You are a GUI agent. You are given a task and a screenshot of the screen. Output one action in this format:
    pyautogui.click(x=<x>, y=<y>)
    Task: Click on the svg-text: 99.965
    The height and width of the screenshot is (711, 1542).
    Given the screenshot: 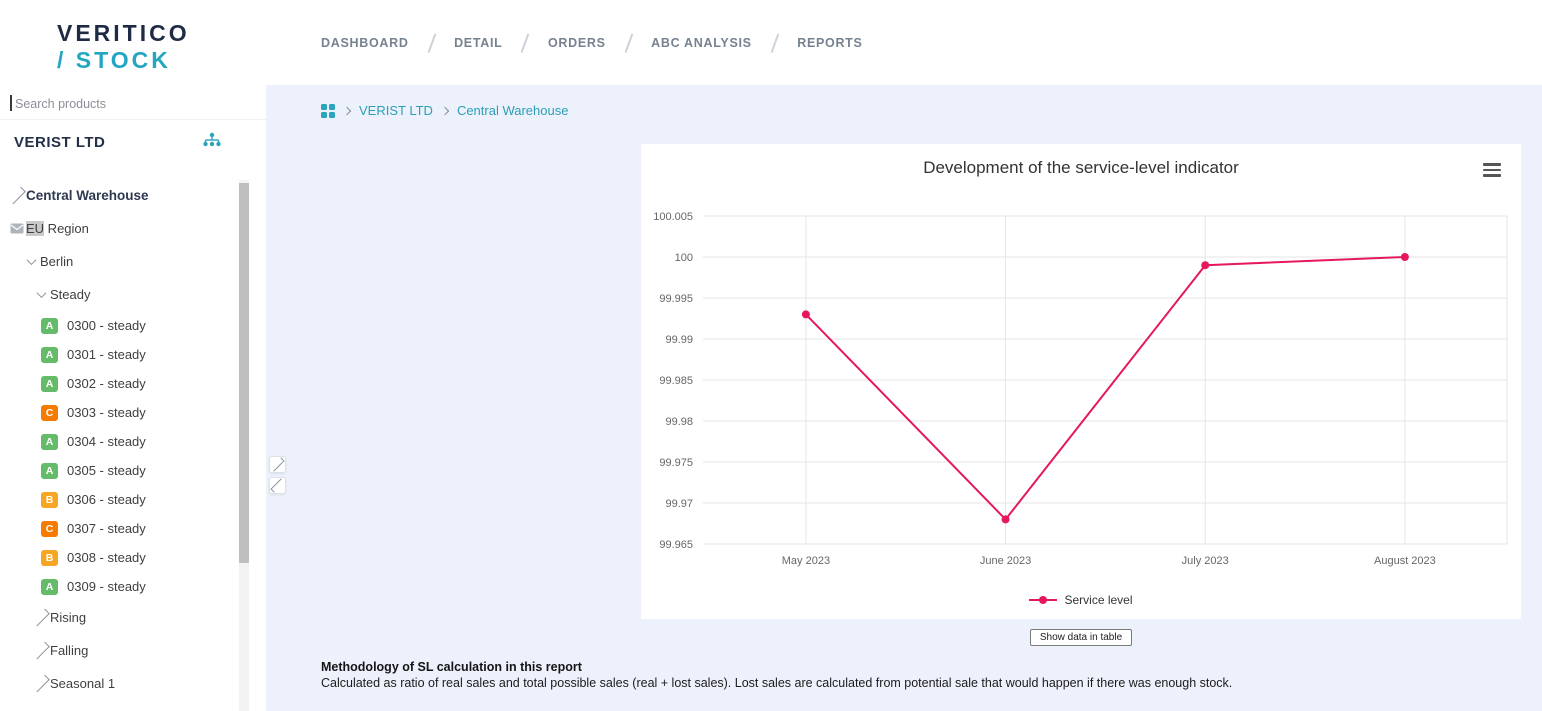 What is the action you would take?
    pyautogui.click(x=676, y=545)
    